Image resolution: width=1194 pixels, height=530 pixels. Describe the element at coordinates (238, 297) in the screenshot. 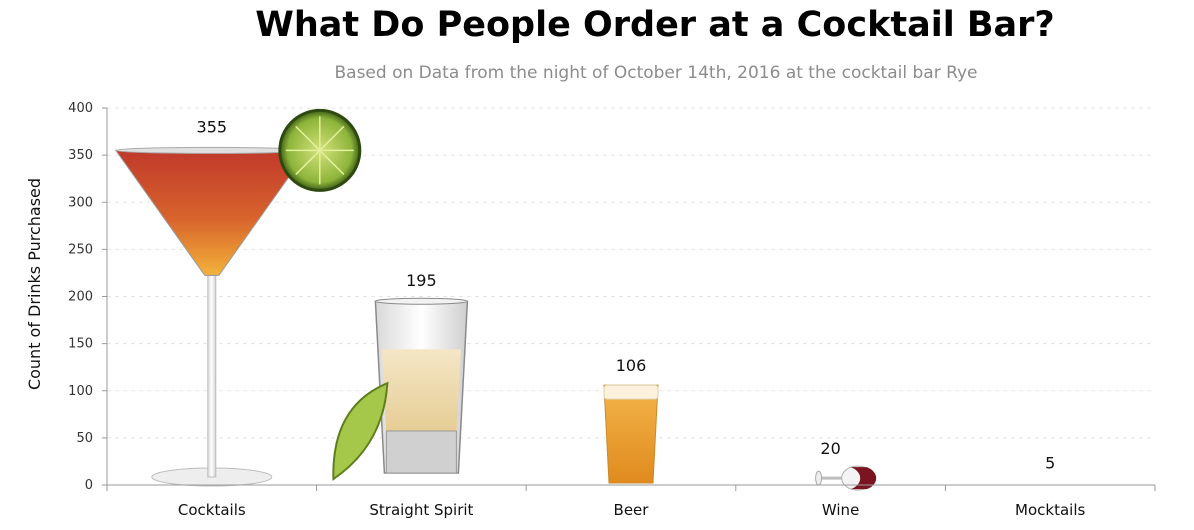

I see `bar-cocktails` at that location.